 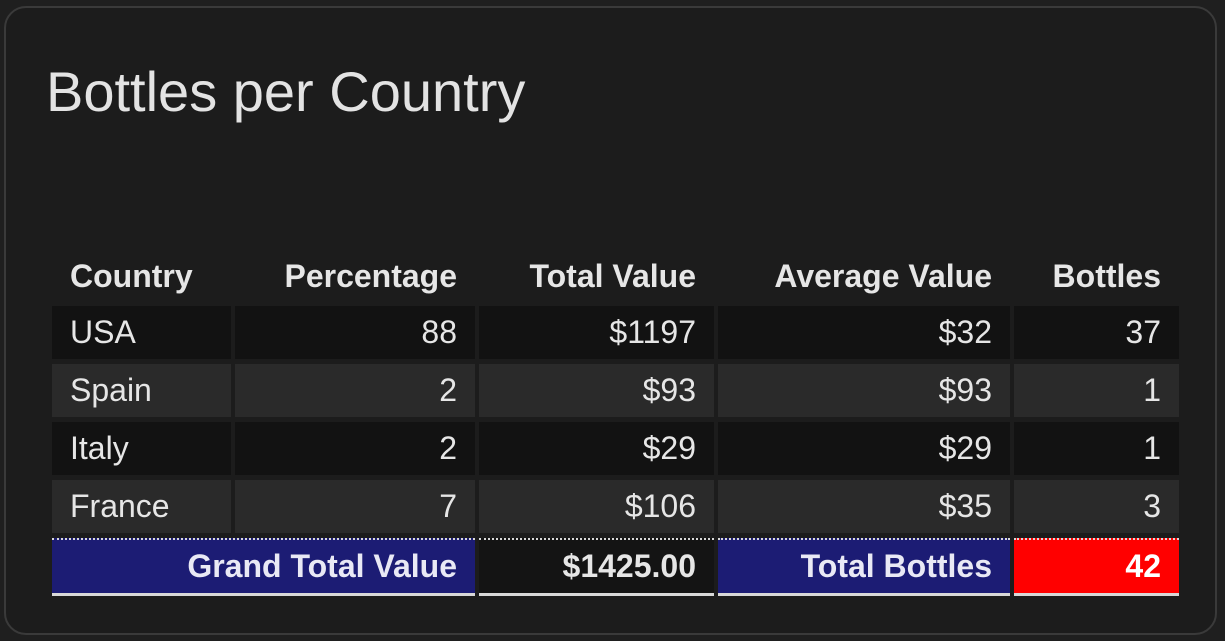 I want to click on header-bottles: Bottles, so click(x=1106, y=275).